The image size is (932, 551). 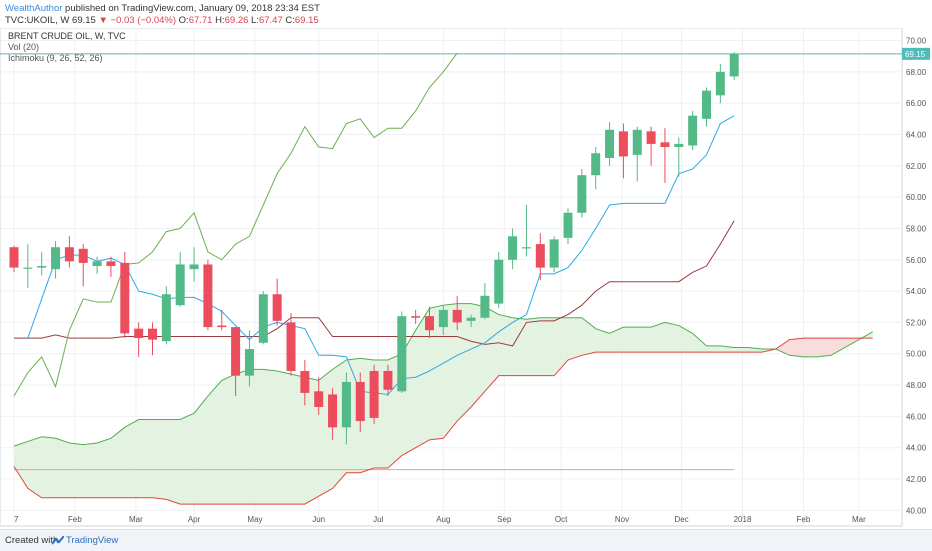 I want to click on price-change: −0.03 (−0.04%), so click(x=143, y=20).